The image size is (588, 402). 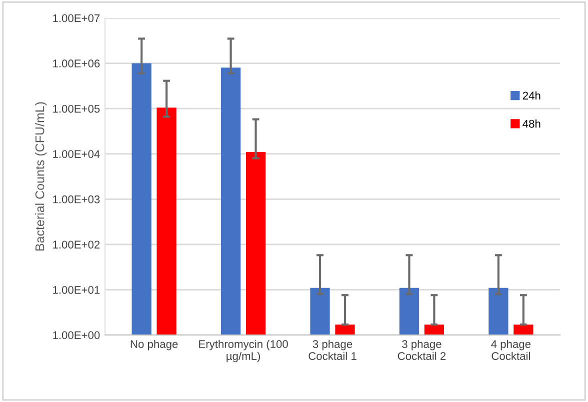 I want to click on x-tick-label: Erythromycin (100 µg/mL), so click(x=243, y=351).